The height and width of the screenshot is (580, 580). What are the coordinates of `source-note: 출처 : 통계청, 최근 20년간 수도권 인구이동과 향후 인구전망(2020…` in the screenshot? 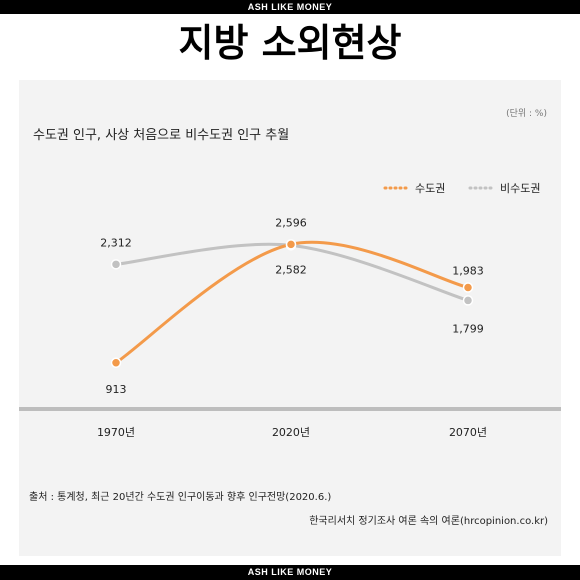 It's located at (180, 497).